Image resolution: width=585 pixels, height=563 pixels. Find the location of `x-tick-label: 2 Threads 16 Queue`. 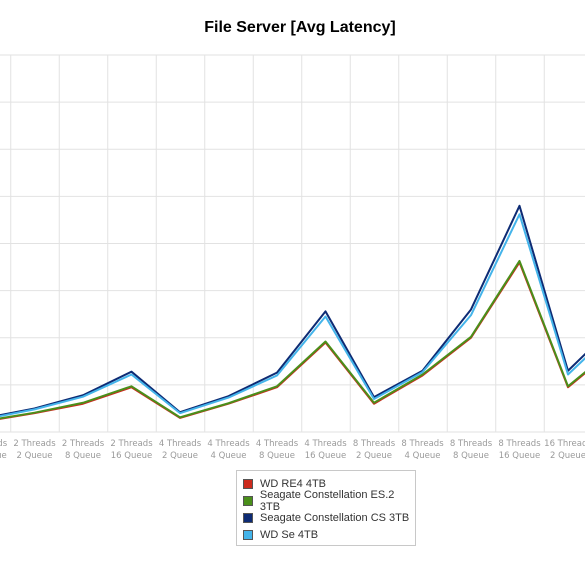

x-tick-label: 2 Threads 16 Queue is located at coordinates (131, 450).